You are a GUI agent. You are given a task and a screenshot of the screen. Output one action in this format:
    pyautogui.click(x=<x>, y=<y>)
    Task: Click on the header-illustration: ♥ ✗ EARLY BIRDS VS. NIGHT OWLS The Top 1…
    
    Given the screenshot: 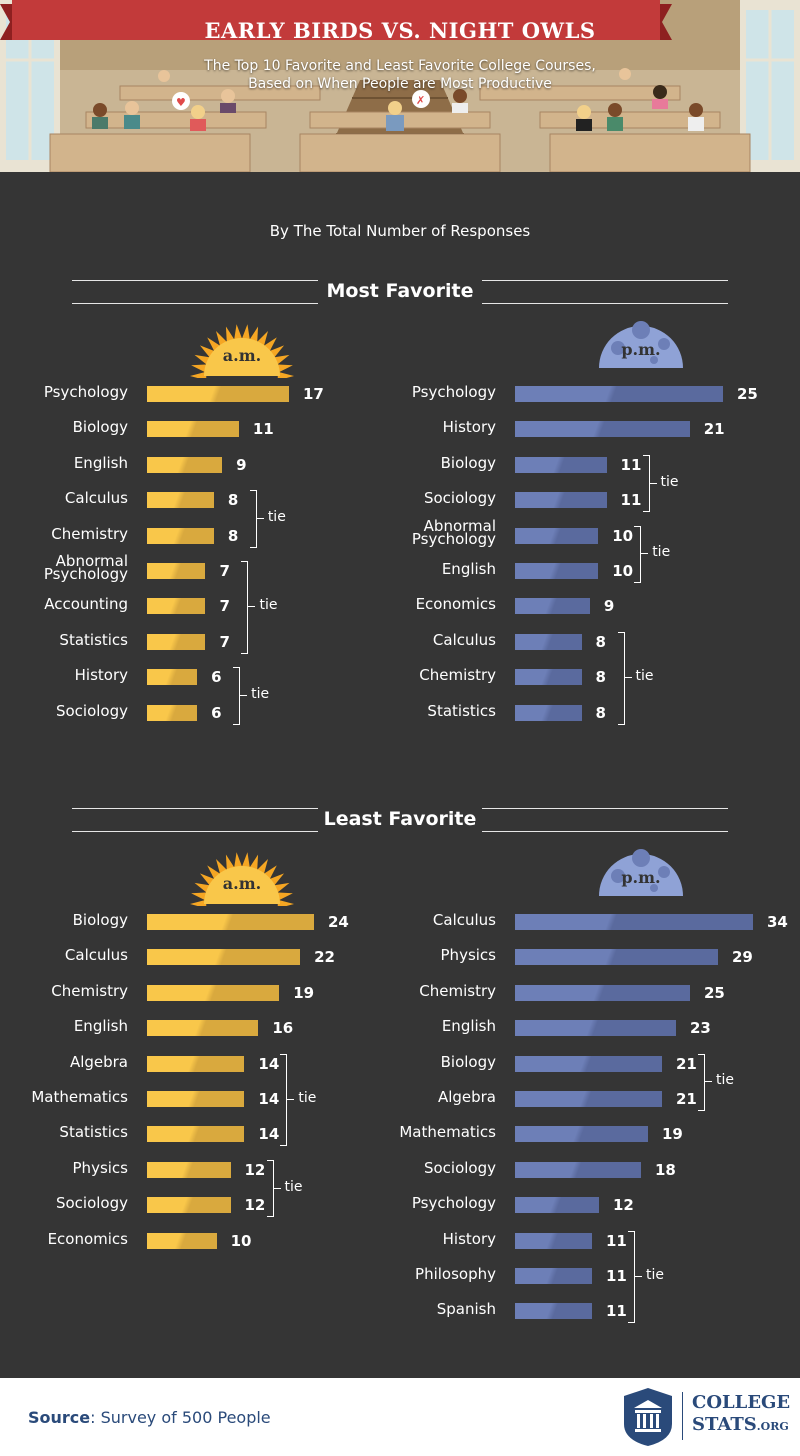 What is the action you would take?
    pyautogui.click(x=400, y=86)
    